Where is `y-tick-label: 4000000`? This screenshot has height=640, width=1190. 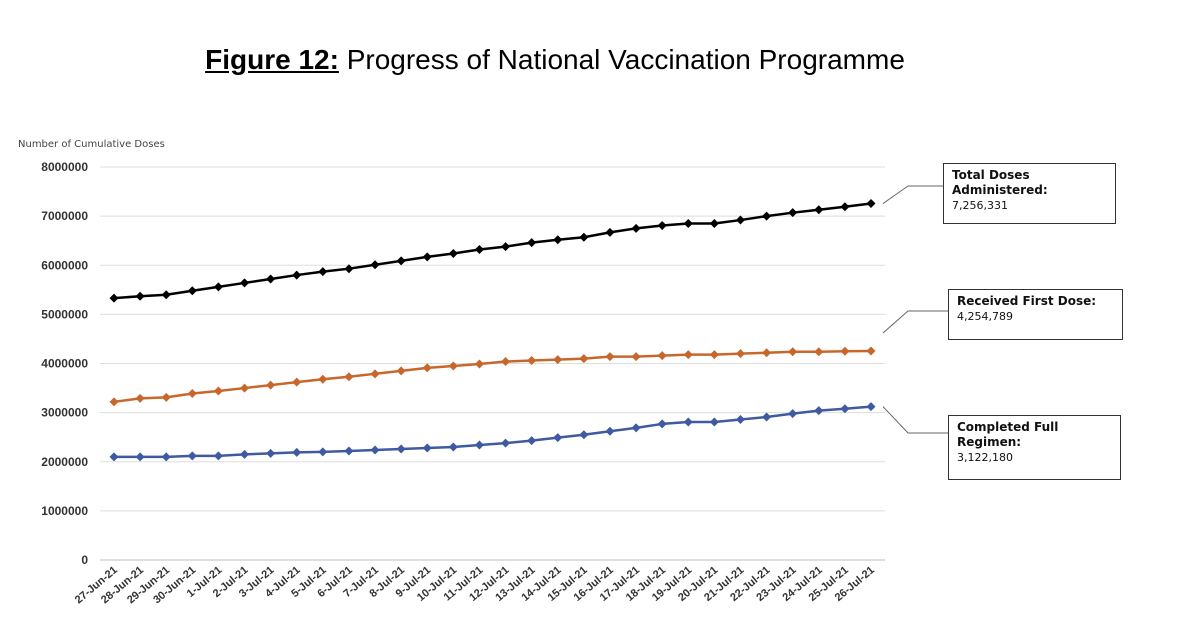 y-tick-label: 4000000 is located at coordinates (64, 364).